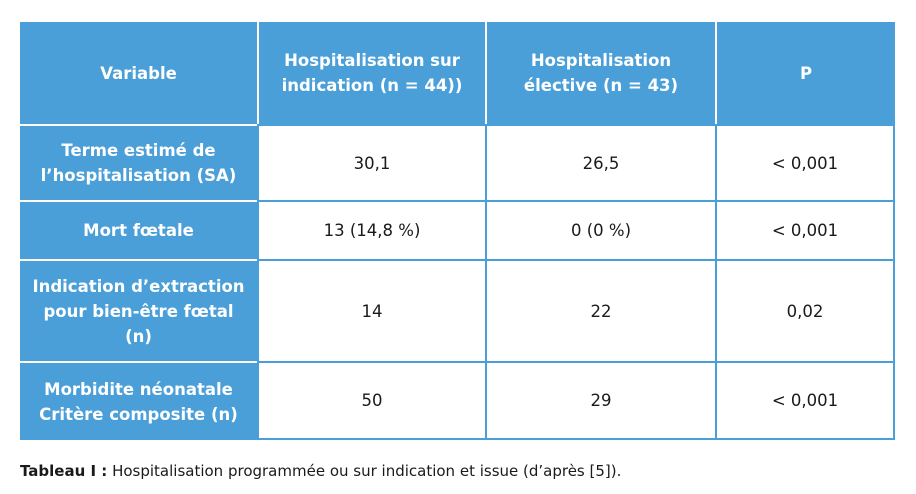  Describe the element at coordinates (600, 162) in the screenshot. I see `cell-elective: 26,5` at that location.